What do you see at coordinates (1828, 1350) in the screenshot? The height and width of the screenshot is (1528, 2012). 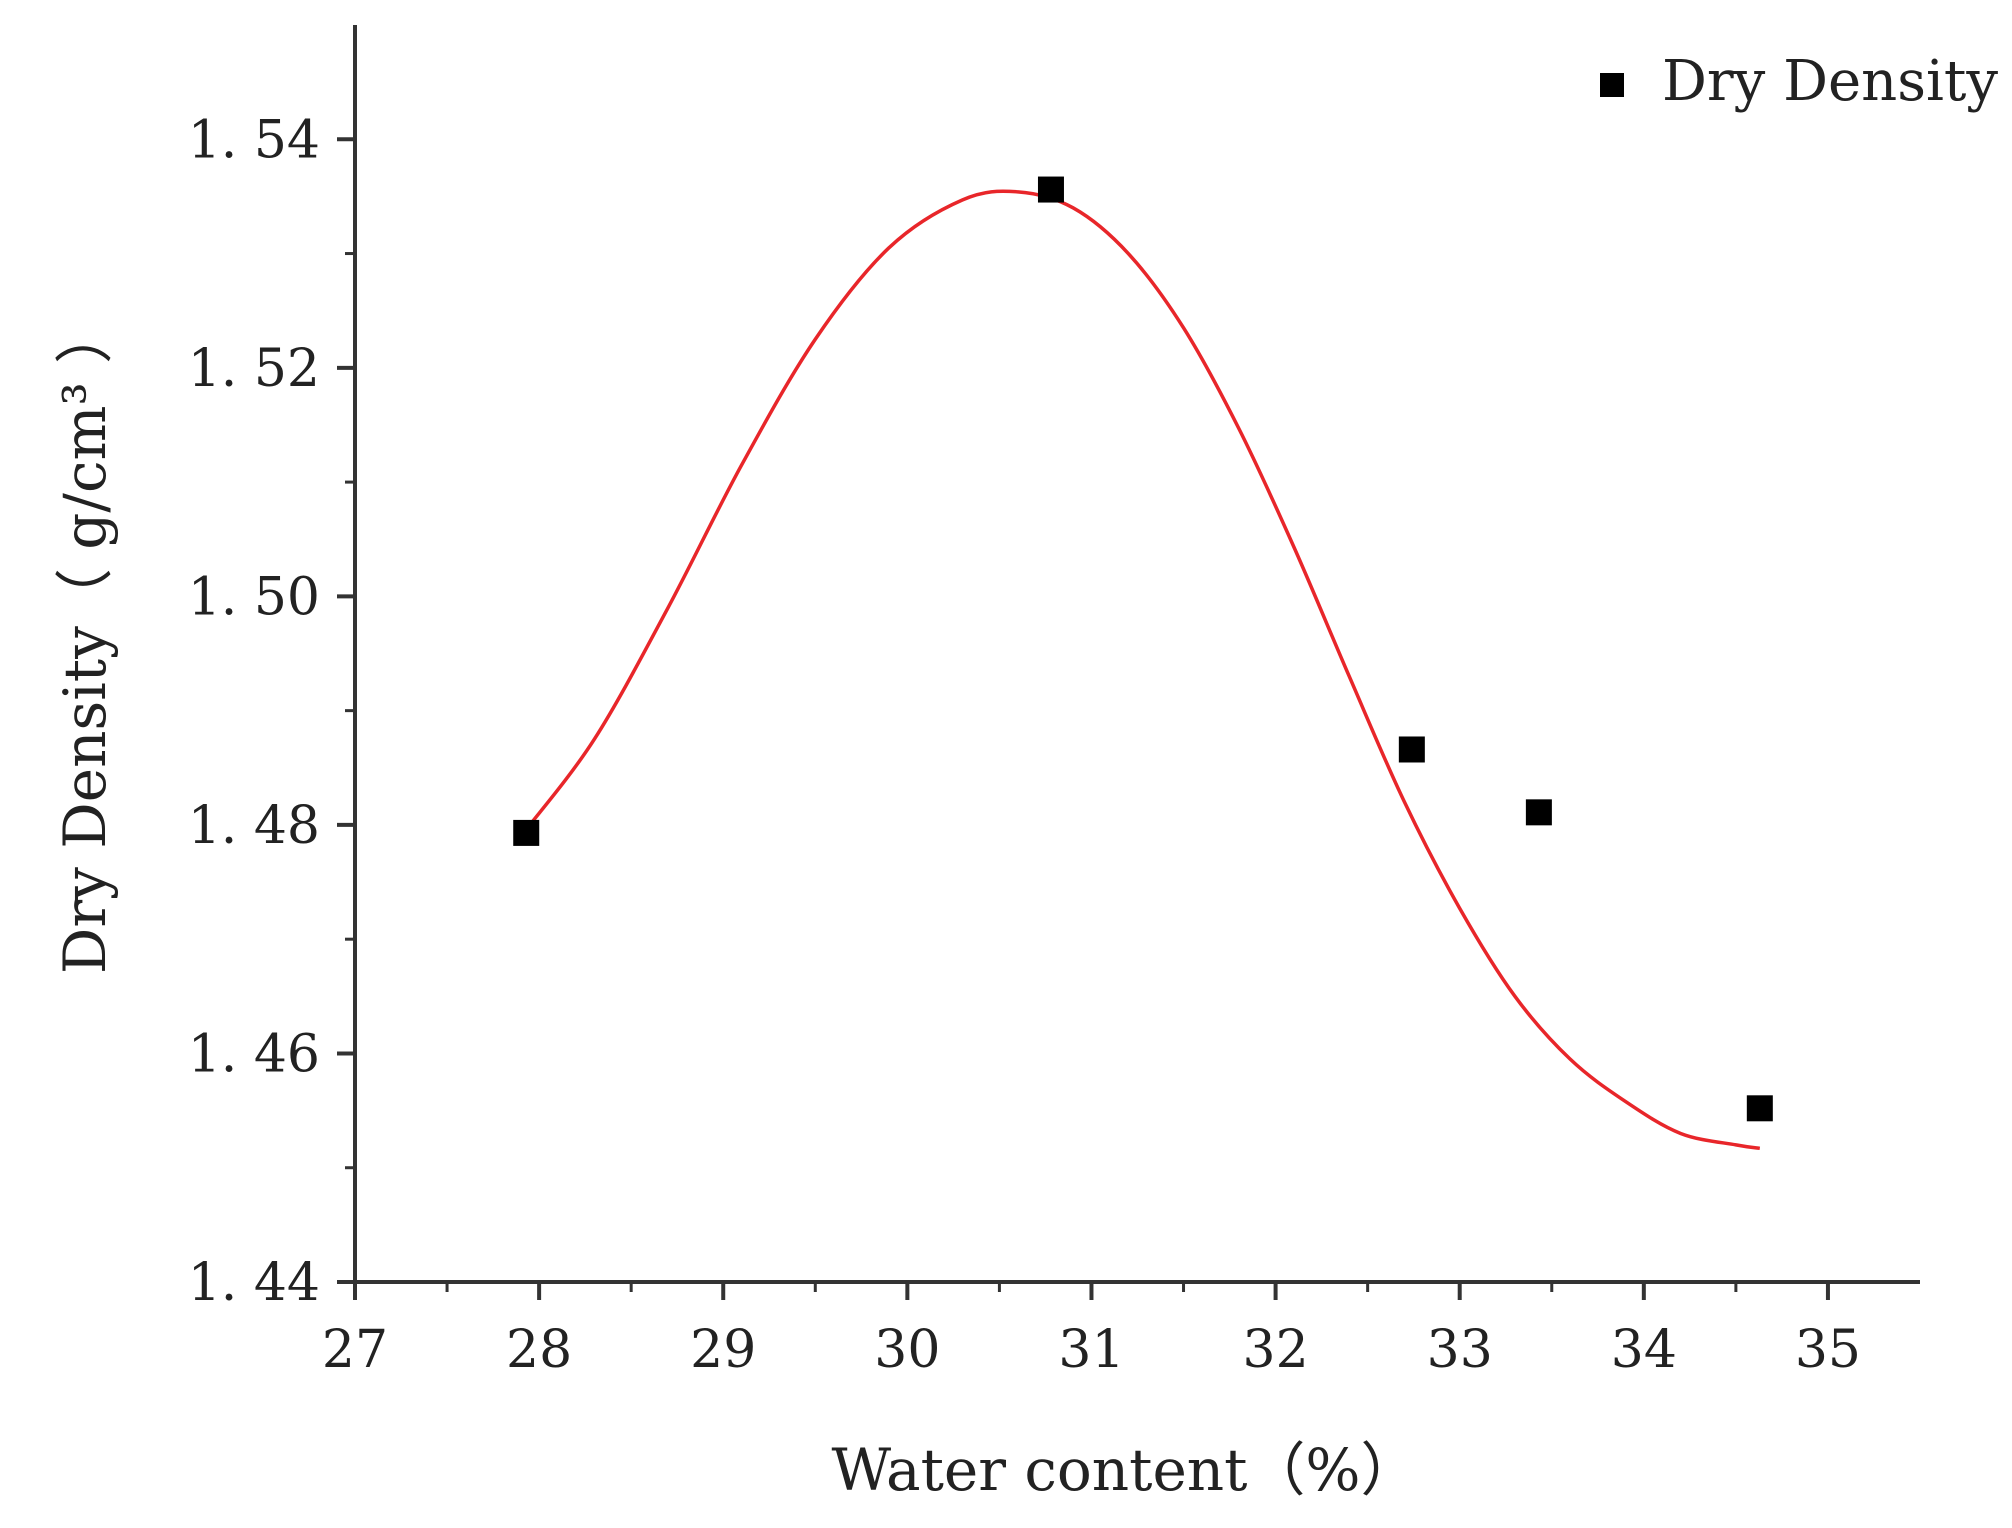 I see `x-tick-label: 35` at bounding box center [1828, 1350].